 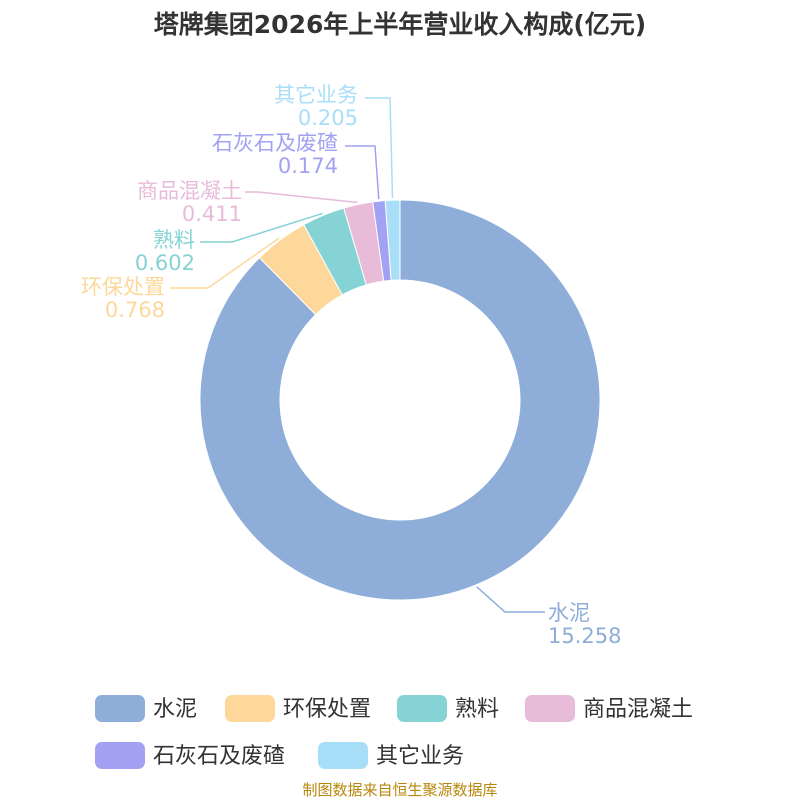 What do you see at coordinates (219, 756) in the screenshot?
I see `legend-label-4: 石灰石及废碴` at bounding box center [219, 756].